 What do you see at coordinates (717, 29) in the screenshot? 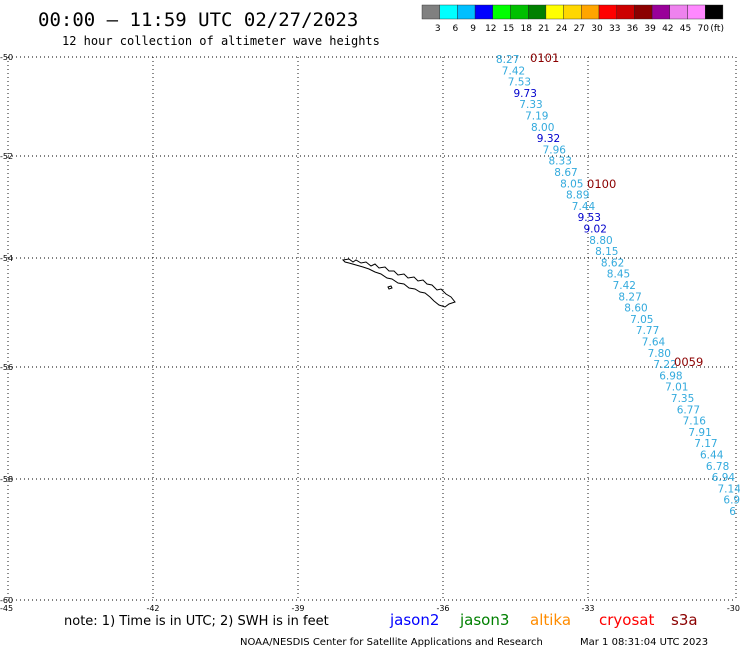
I see `legend-label: (ft)` at bounding box center [717, 29].